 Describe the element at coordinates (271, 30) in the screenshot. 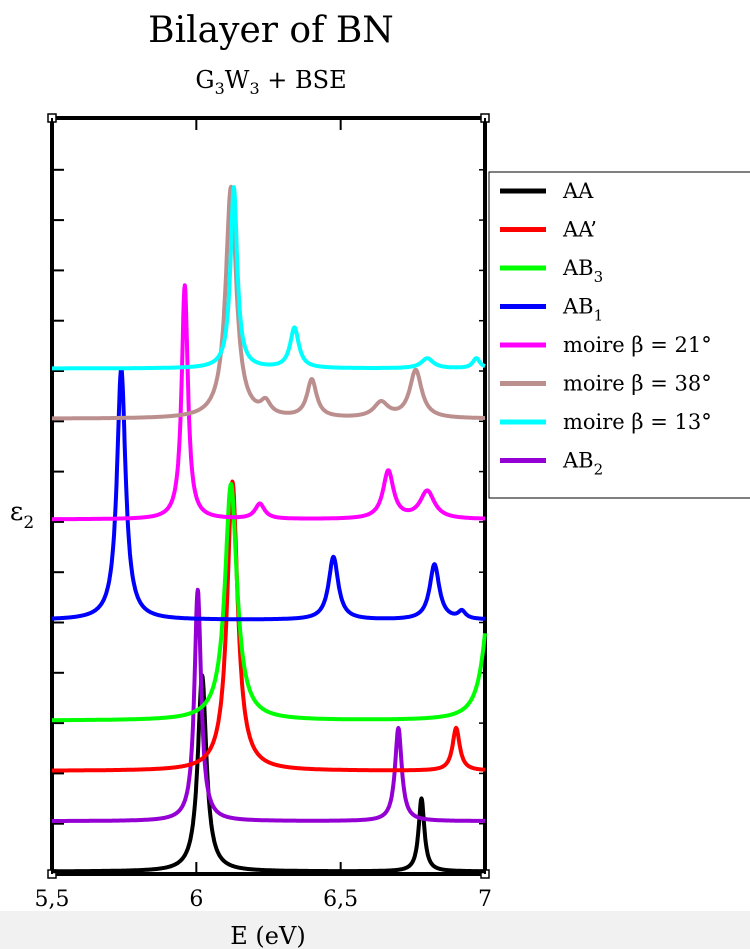

I see `chart-title: Bilayer of BN` at that location.